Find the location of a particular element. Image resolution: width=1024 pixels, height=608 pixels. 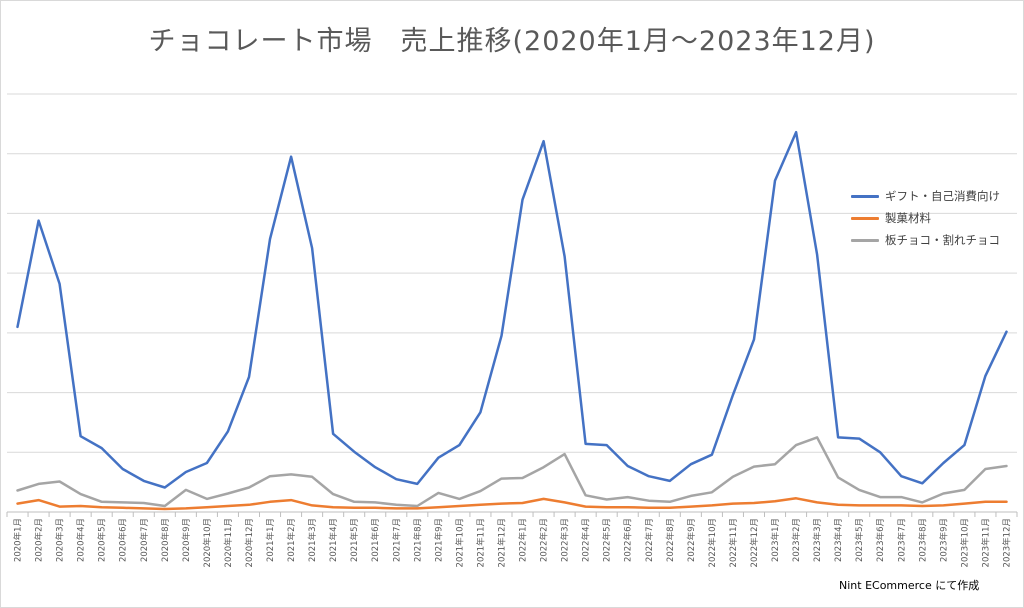

x-tick-label: 2020年2月 is located at coordinates (39, 540).